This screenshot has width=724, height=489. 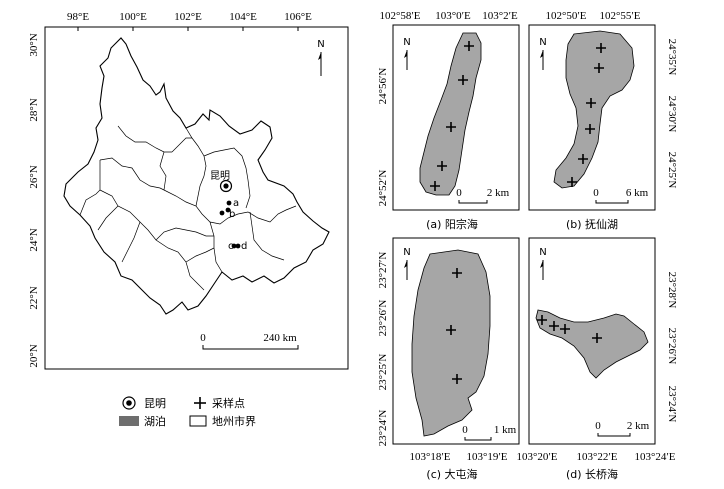 I want to click on north-arrow-c-icon: N, so click(x=407, y=263).